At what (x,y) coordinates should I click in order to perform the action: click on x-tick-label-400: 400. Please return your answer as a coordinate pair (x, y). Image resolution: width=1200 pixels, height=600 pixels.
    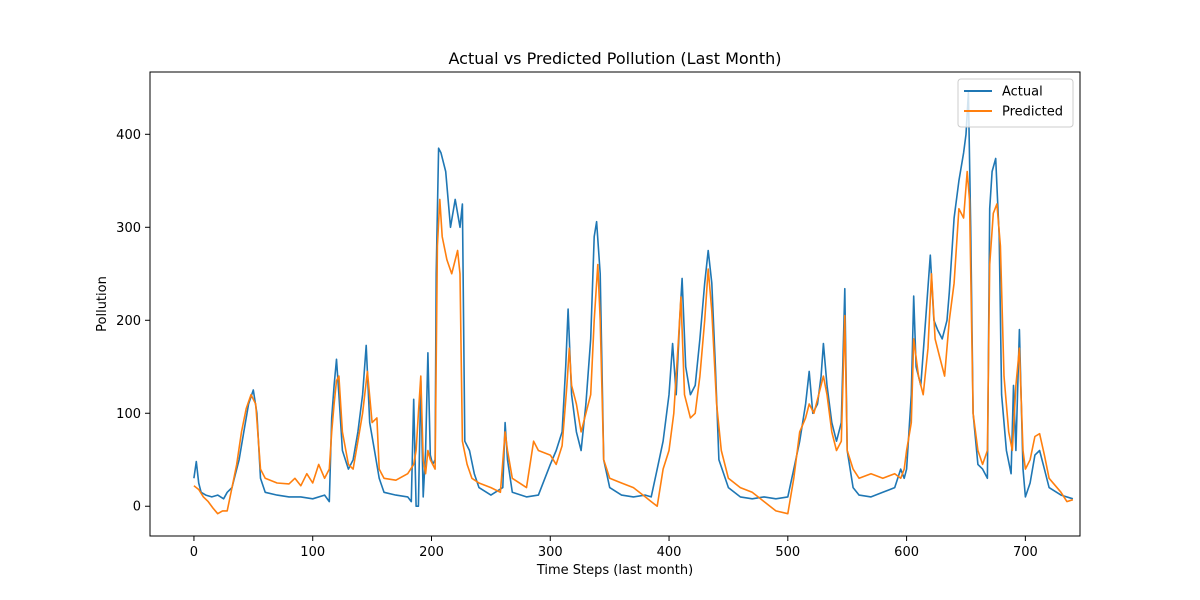
    Looking at the image, I should click on (669, 552).